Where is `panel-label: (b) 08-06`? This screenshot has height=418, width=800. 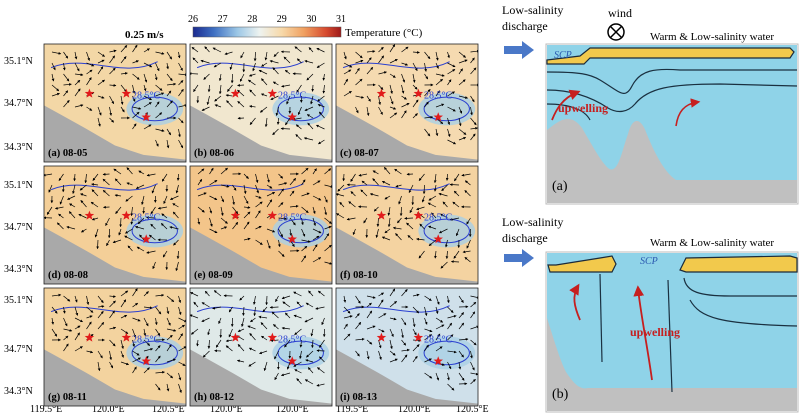 panel-label: (b) 08-06 is located at coordinates (214, 153).